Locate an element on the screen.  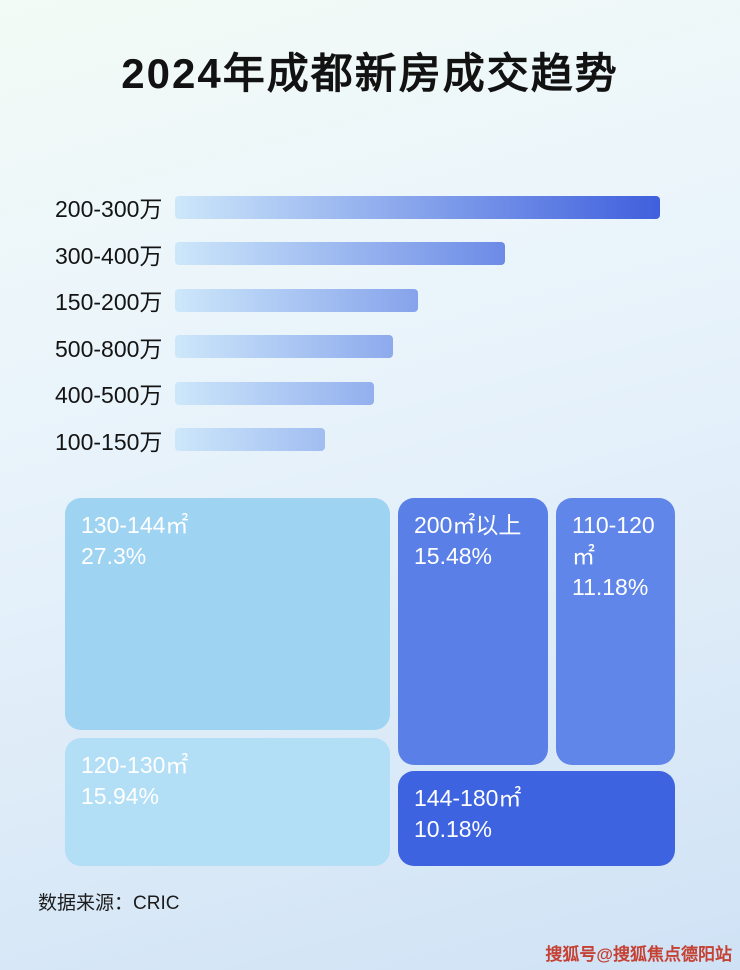
treemap-box-110-120: 110-120㎡ 11.18% is located at coordinates (615, 631).